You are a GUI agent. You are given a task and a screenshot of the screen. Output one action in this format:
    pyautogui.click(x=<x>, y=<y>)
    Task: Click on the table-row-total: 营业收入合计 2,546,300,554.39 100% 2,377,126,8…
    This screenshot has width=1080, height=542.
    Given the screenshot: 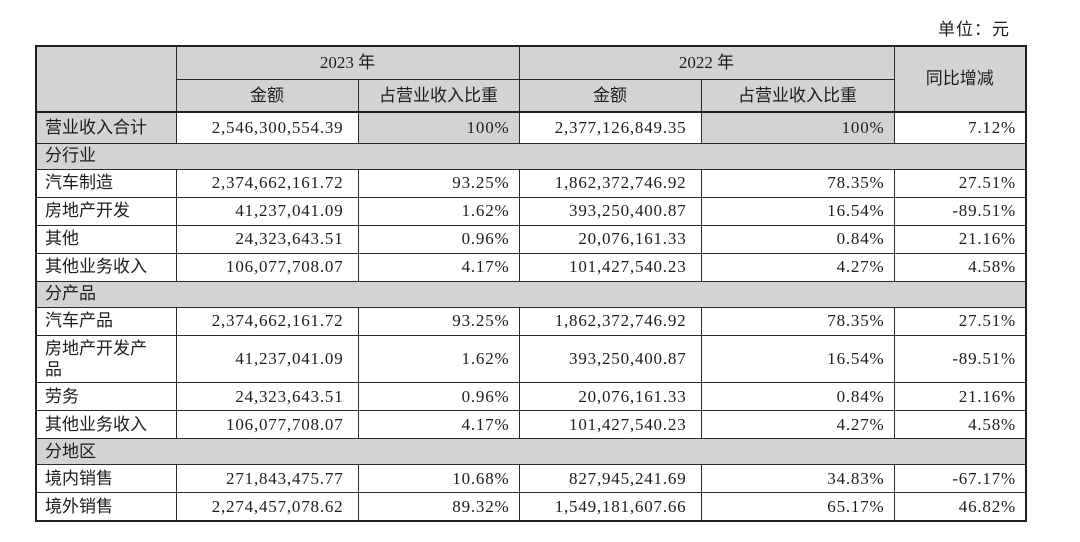 What is the action you would take?
    pyautogui.click(x=531, y=127)
    